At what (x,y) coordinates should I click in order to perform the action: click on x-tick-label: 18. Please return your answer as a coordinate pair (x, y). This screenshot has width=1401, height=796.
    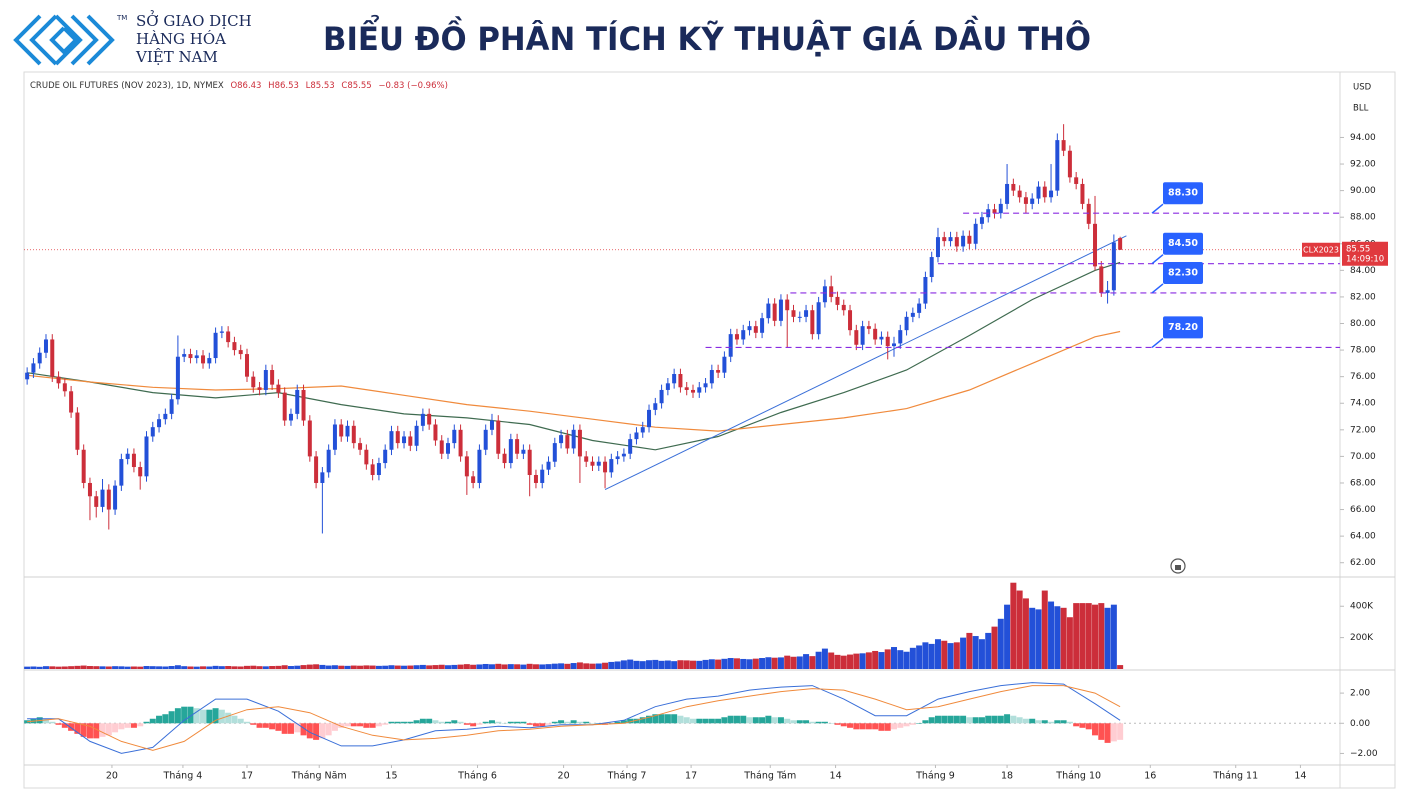
    Looking at the image, I should click on (1007, 776).